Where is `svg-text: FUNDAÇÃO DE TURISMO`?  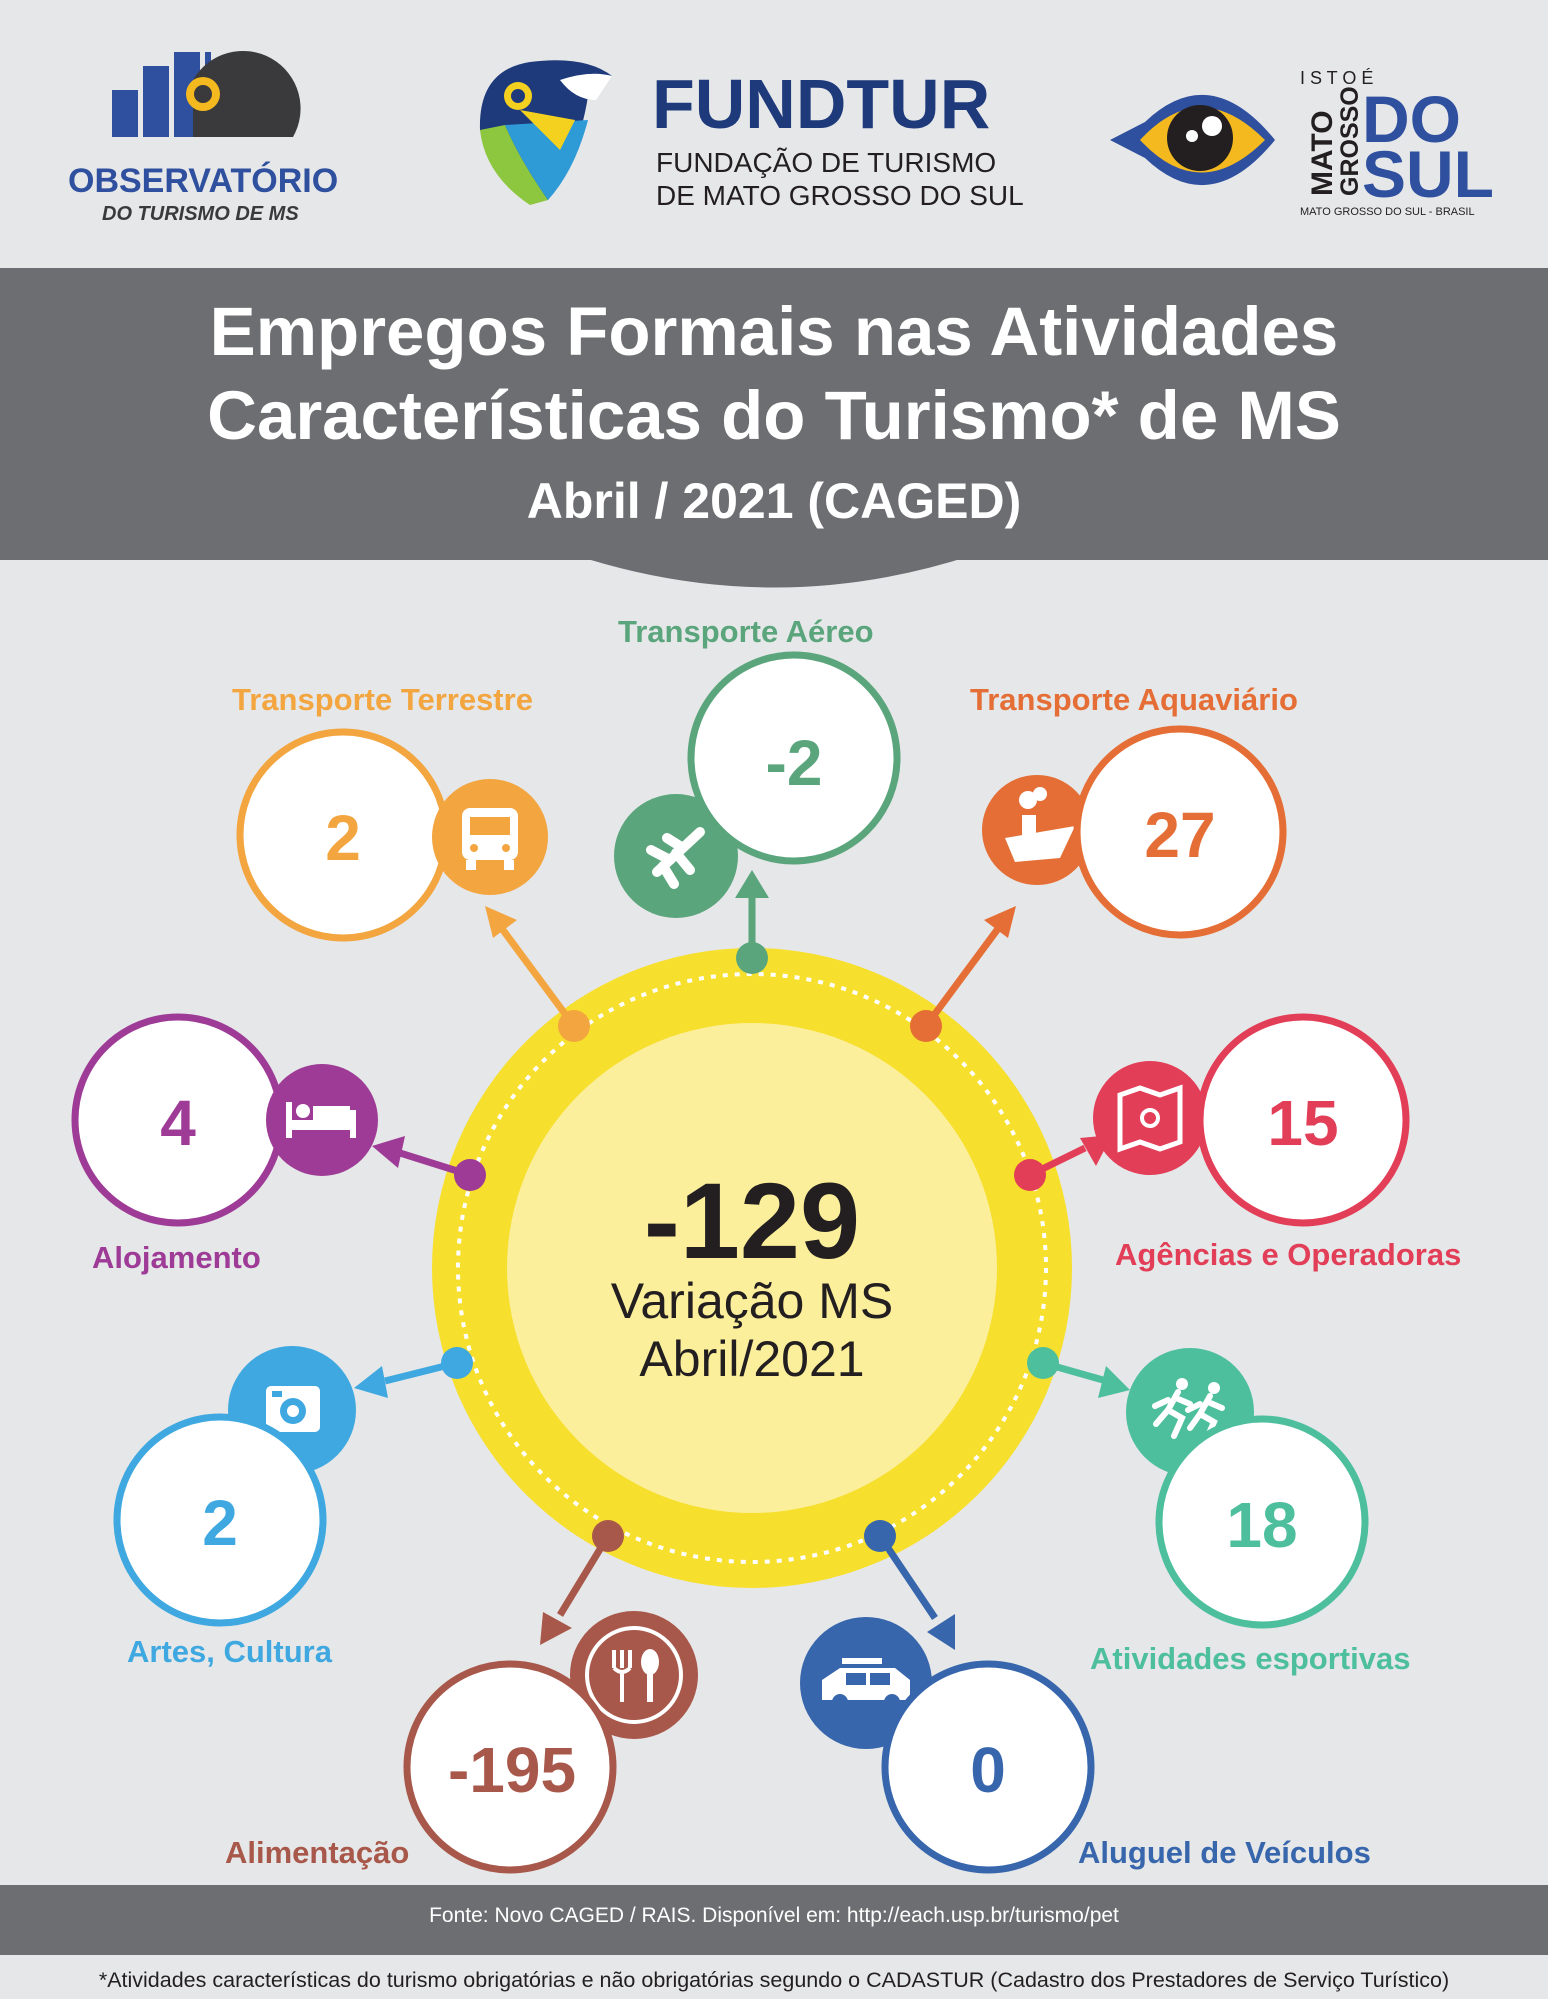 svg-text: FUNDAÇÃO DE TURISMO is located at coordinates (826, 162).